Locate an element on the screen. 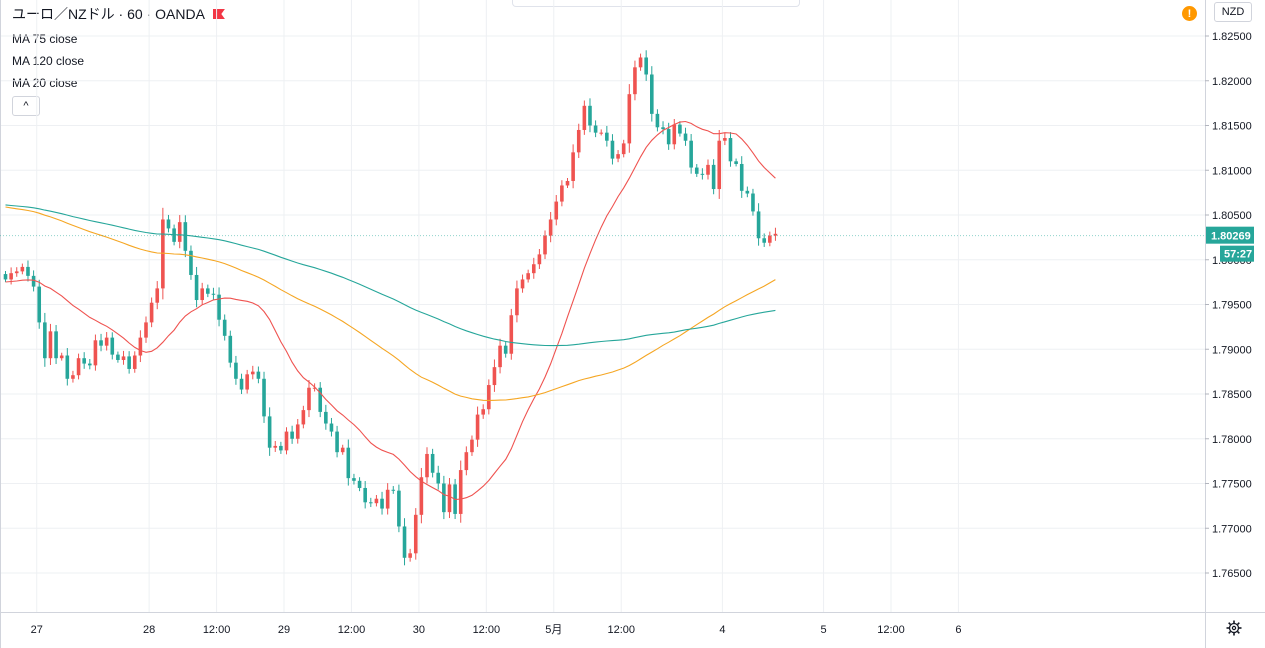 The width and height of the screenshot is (1265, 648). x-tick-label: 4 is located at coordinates (722, 630).